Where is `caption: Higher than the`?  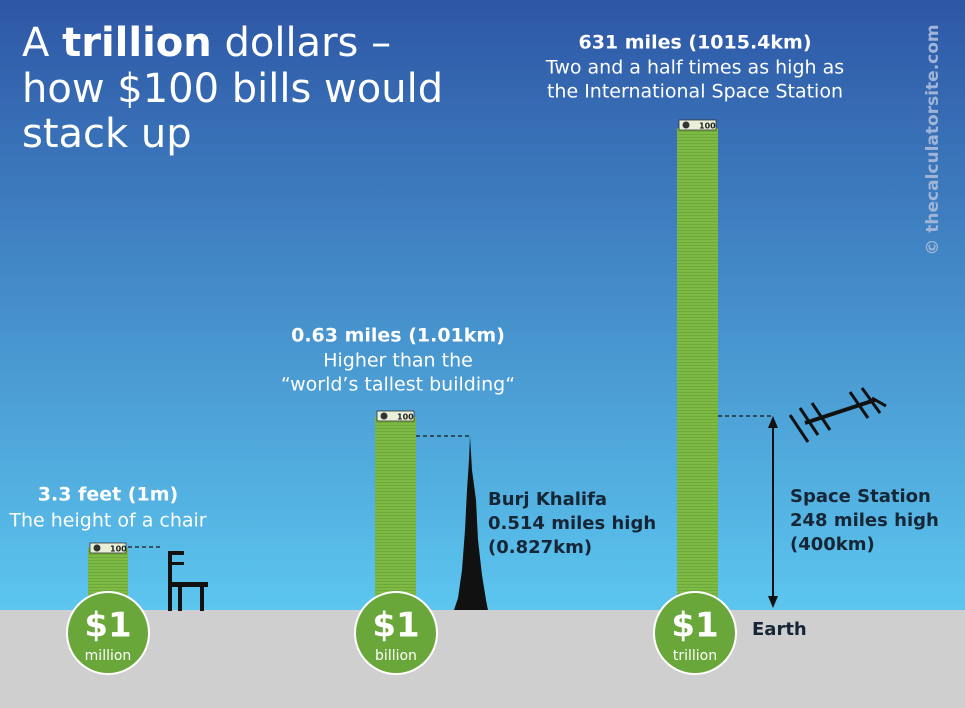
caption: Higher than the is located at coordinates (398, 361).